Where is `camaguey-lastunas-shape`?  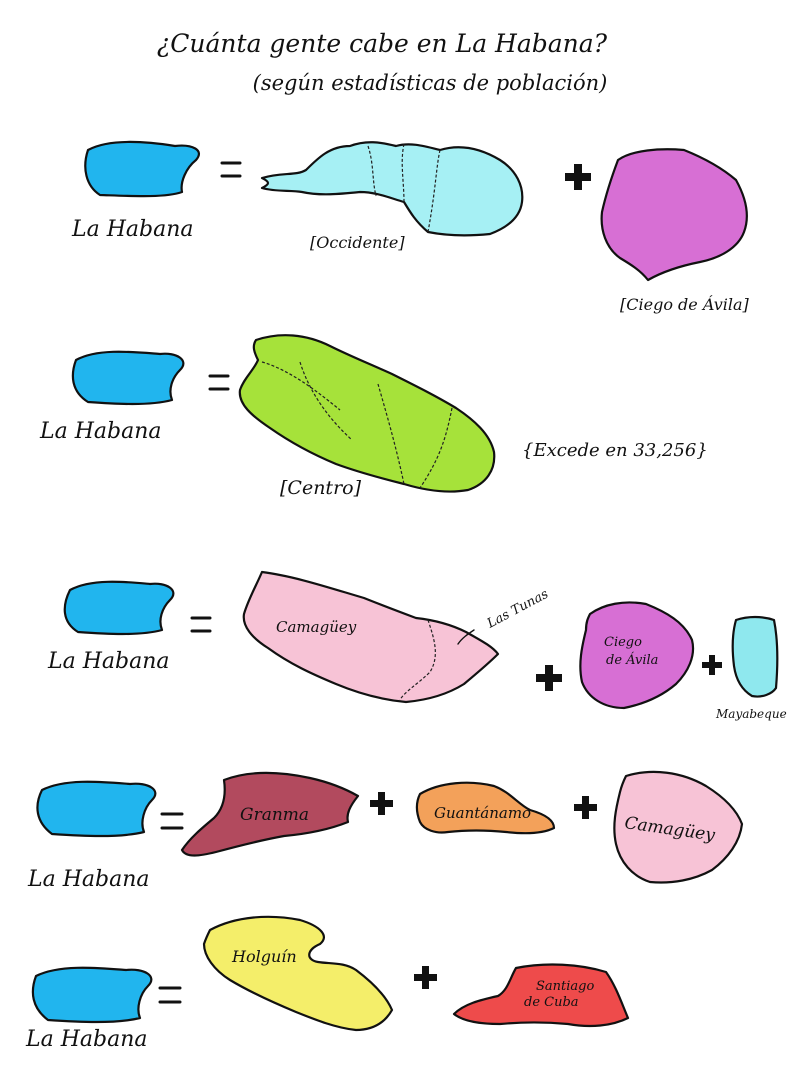
camaguey-lastunas-shape is located at coordinates (371, 637).